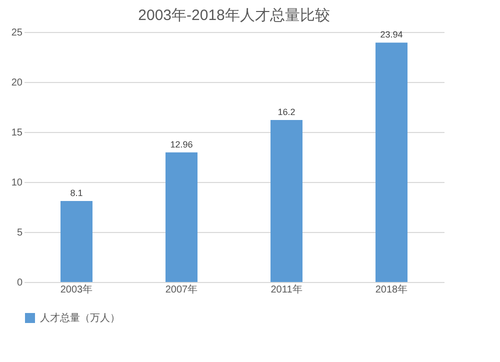  I want to click on y-tick-label: 10, so click(17, 183).